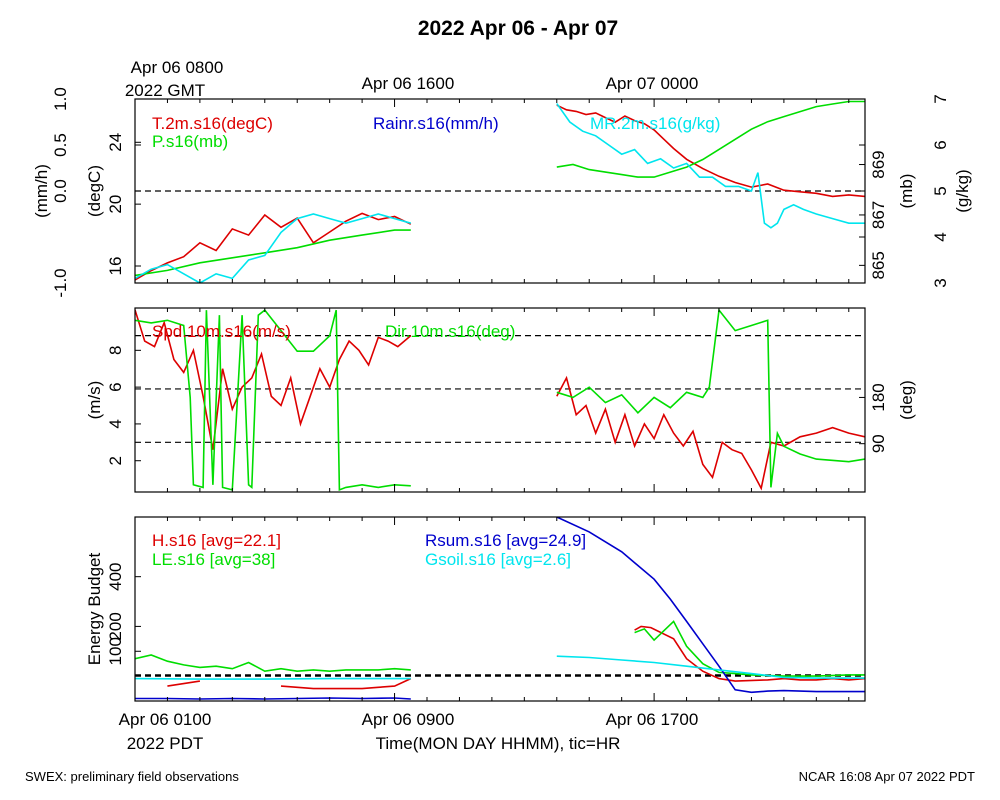 Image resolution: width=1000 pixels, height=800 pixels. What do you see at coordinates (94, 191) in the screenshot?
I see `y-axis-label: (degC)` at bounding box center [94, 191].